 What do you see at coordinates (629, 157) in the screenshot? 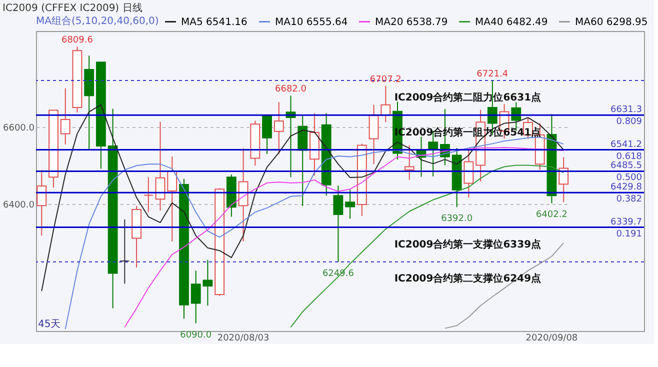
I see `annotation: 0.618` at bounding box center [629, 157].